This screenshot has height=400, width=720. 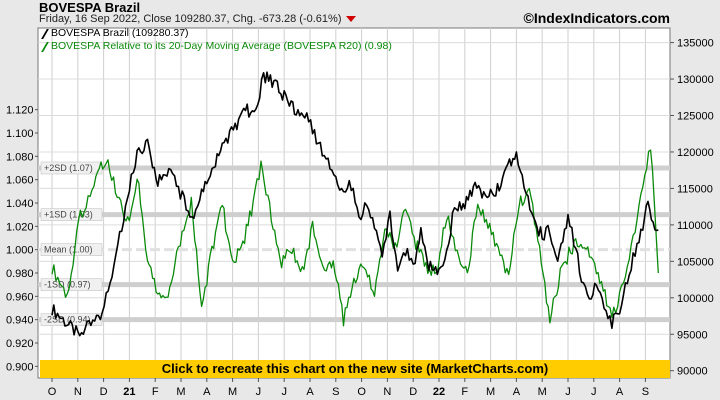 What do you see at coordinates (695, 226) in the screenshot?
I see `right-tick-label: 110000` at bounding box center [695, 226].